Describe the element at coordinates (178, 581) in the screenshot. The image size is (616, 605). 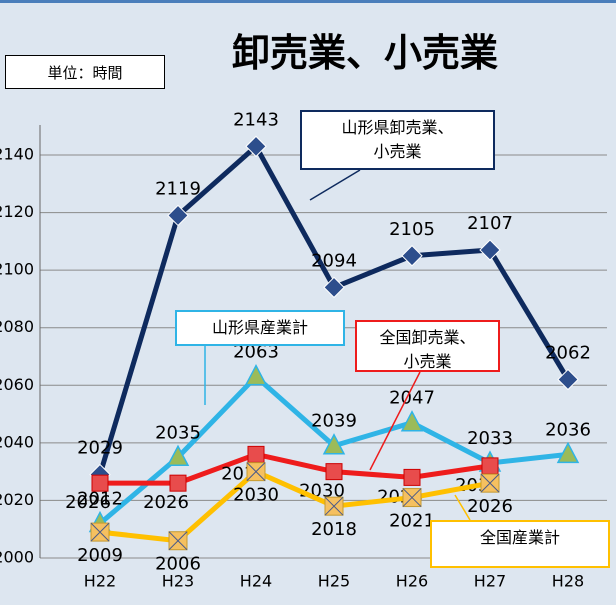
I see `x-tick-label: H23` at that location.